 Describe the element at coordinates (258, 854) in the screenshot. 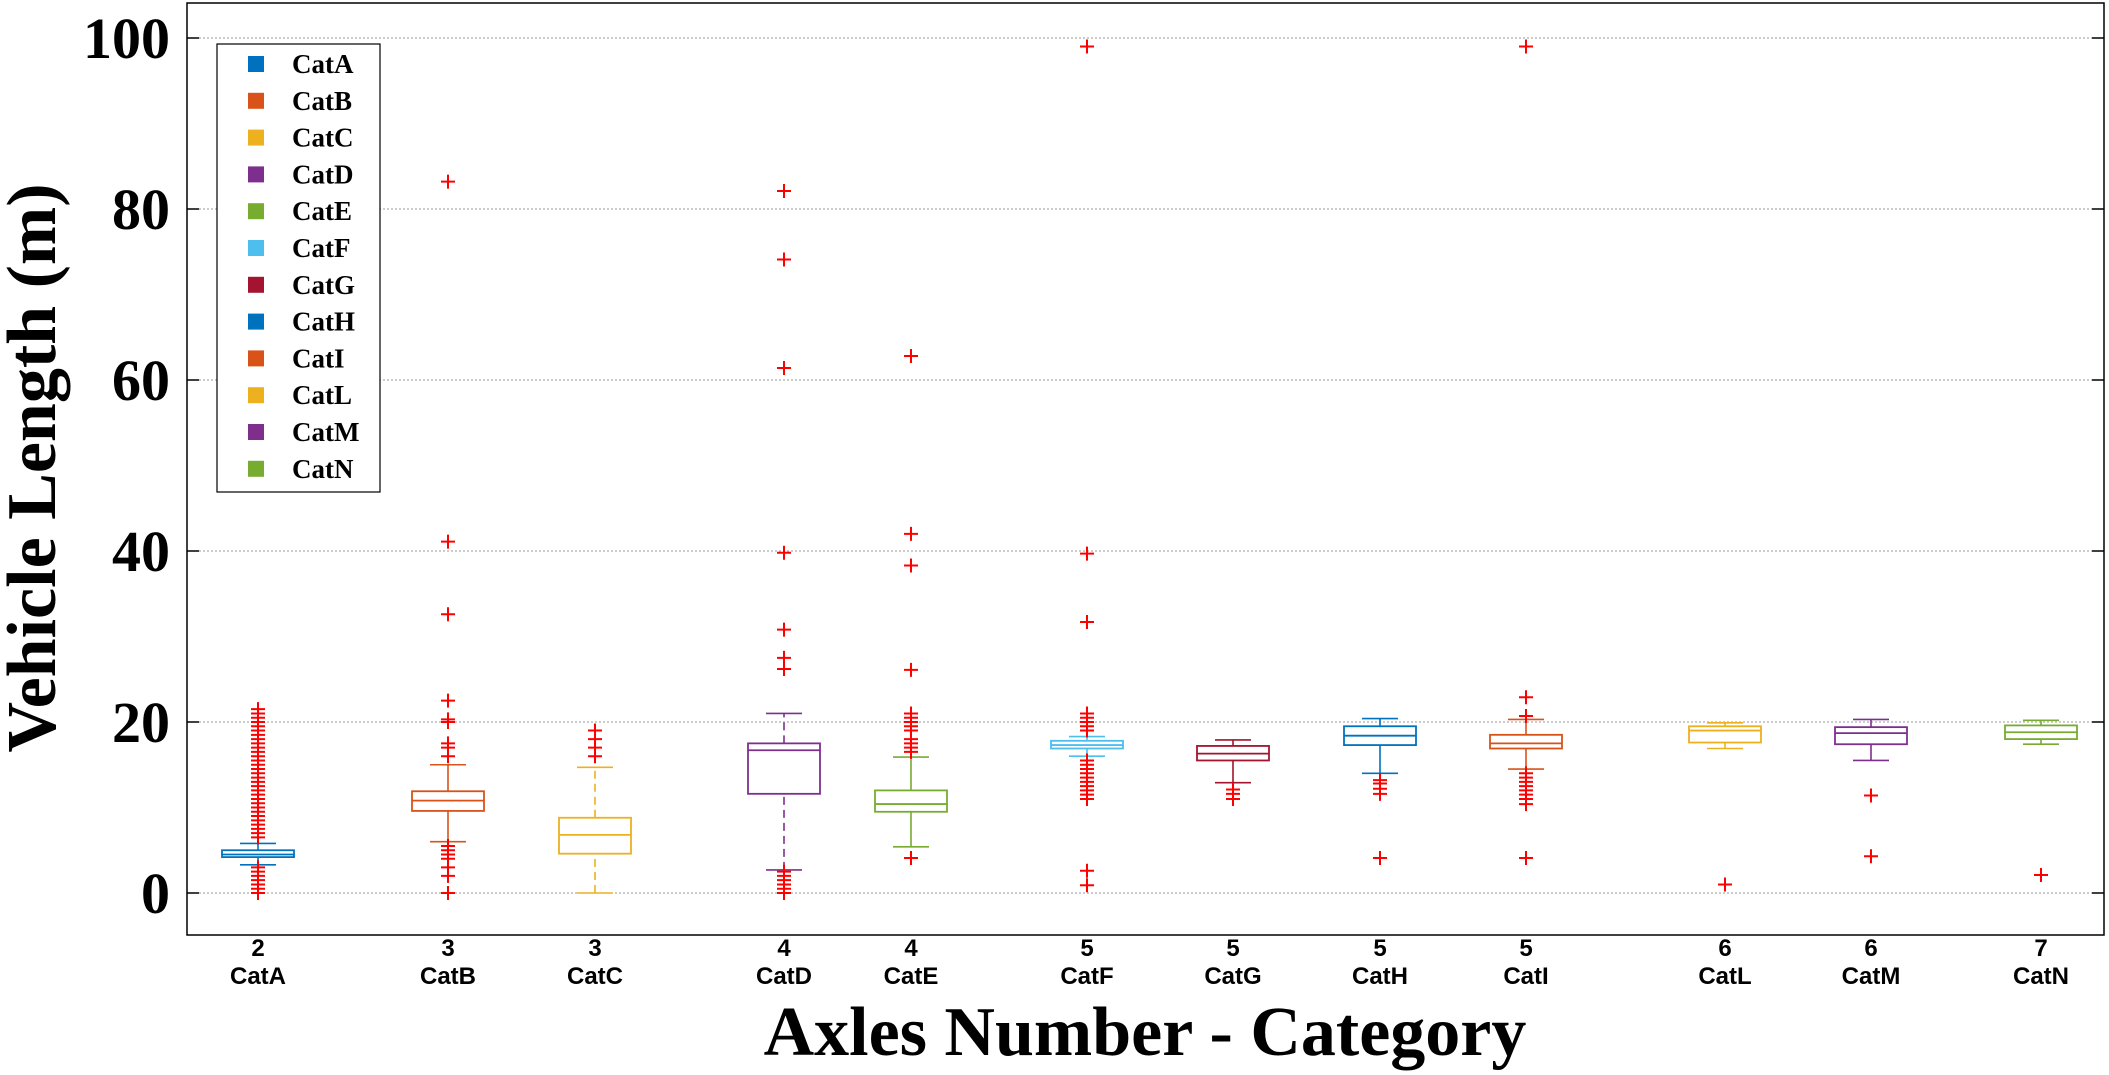

I see `box-cata` at that location.